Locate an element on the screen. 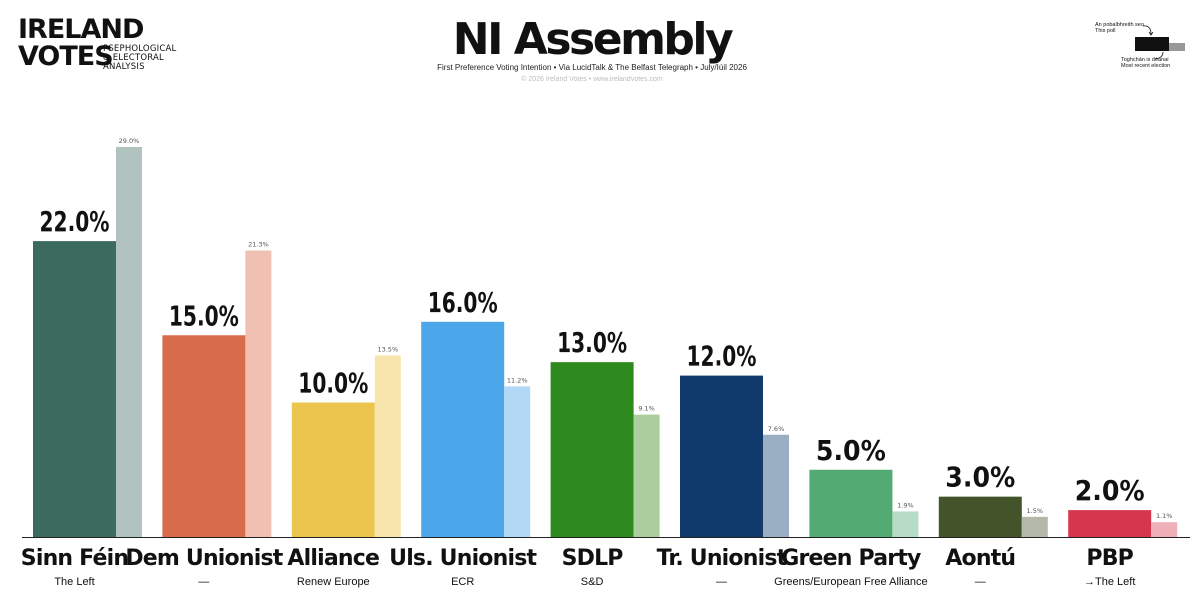 The width and height of the screenshot is (1200, 600). legend-recent-election-label: Toghchán is déanaí Most recent election is located at coordinates (1146, 63).